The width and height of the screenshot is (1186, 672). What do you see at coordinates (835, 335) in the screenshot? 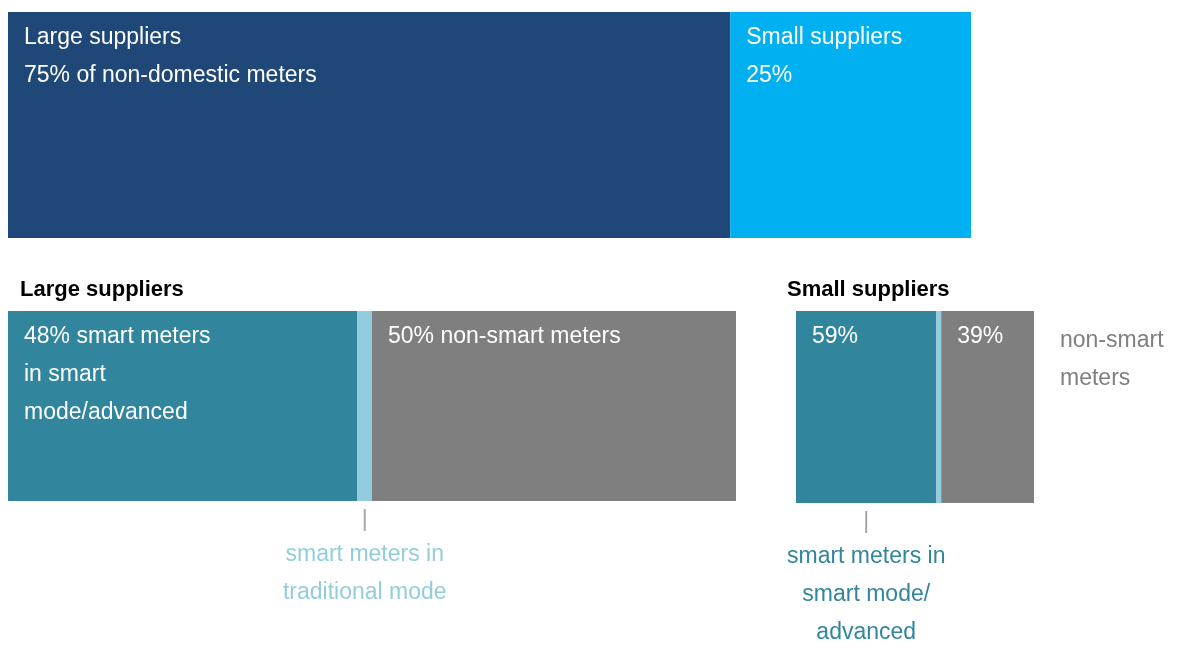
I see `data-label: 59%` at bounding box center [835, 335].